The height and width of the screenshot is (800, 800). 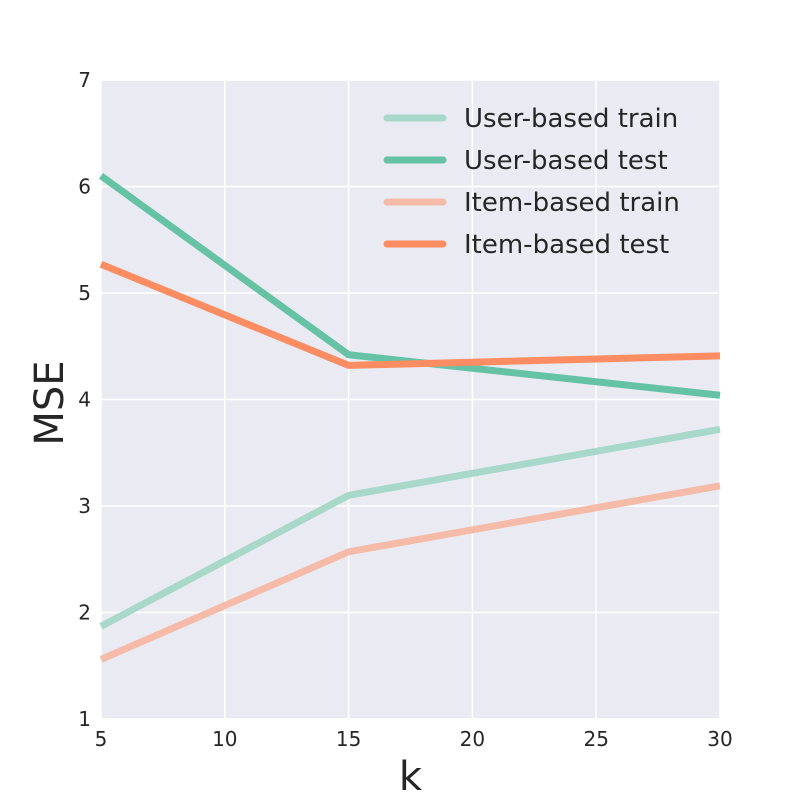 What do you see at coordinates (595, 739) in the screenshot?
I see `x-tick-label-4: 25` at bounding box center [595, 739].